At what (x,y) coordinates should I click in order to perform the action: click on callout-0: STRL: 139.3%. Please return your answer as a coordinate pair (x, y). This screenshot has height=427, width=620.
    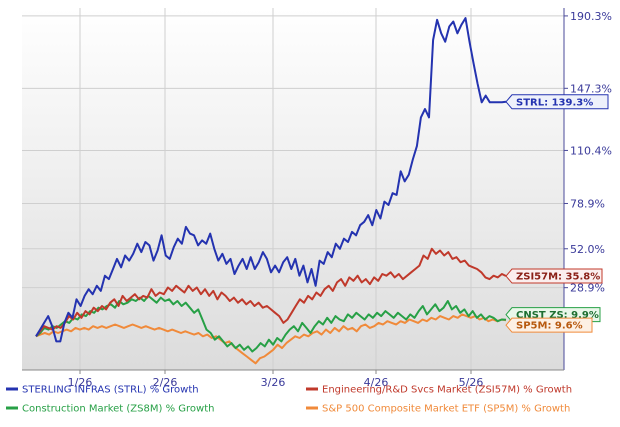
    Looking at the image, I should click on (557, 102).